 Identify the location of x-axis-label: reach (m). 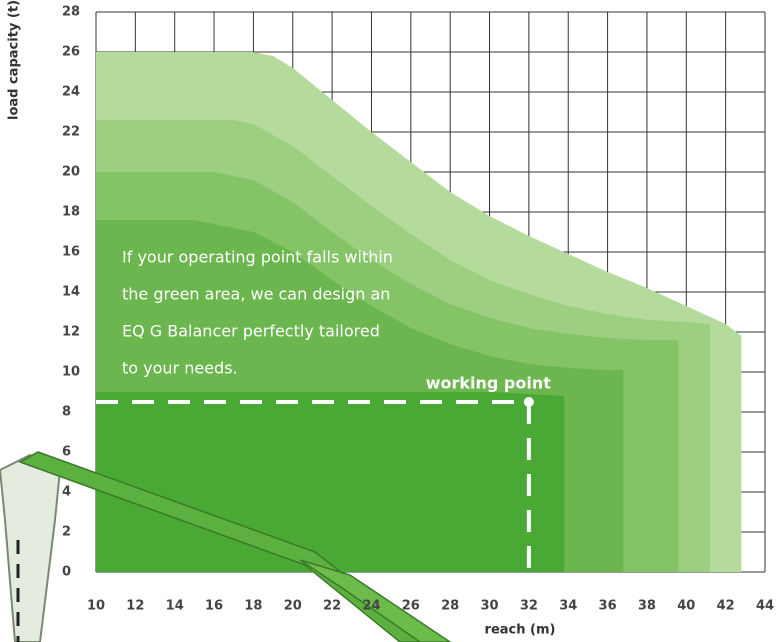
(520, 630).